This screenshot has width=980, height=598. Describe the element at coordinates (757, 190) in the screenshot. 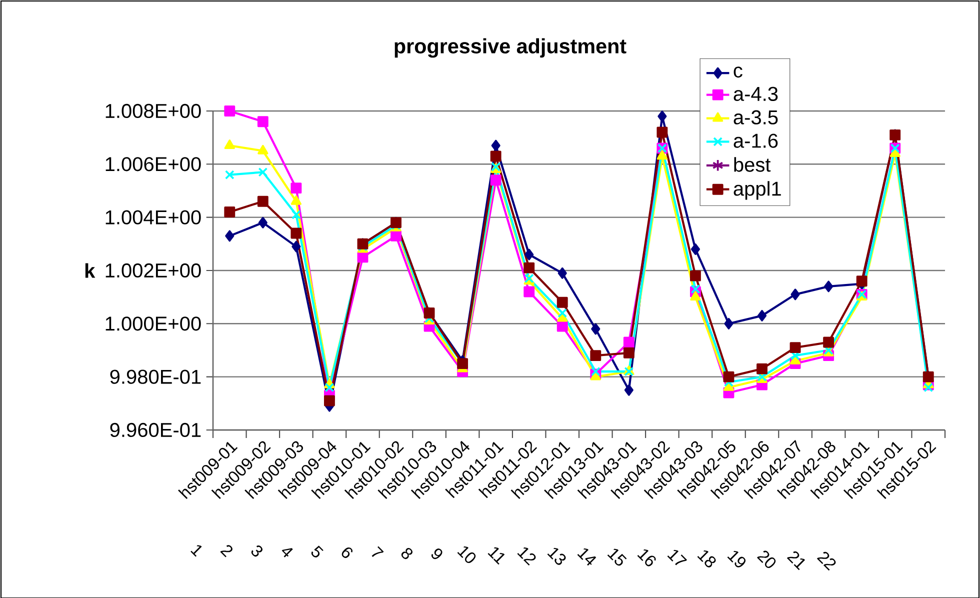

I see `legend-label: appl1` at that location.